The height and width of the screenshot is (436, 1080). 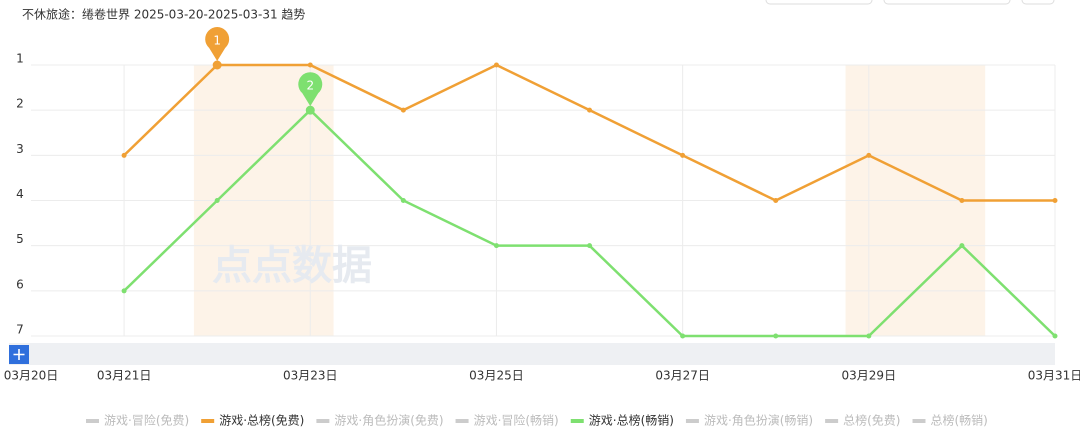 What do you see at coordinates (146, 420) in the screenshot?
I see `legend-label: 游戏·冒险(免费)` at bounding box center [146, 420].